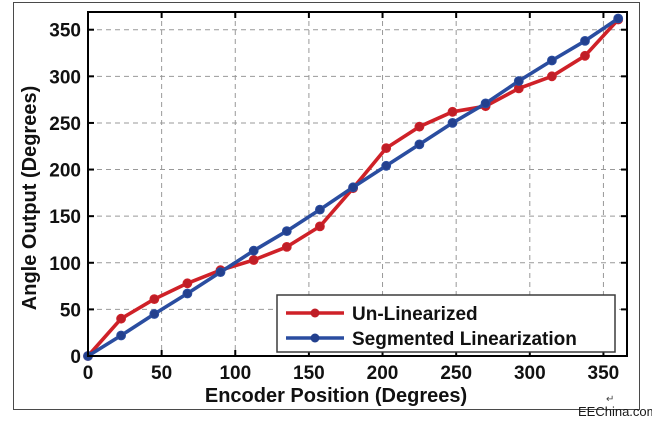  Describe the element at coordinates (336, 396) in the screenshot. I see `x-axis-label: Encoder Position (Degrees)` at that location.